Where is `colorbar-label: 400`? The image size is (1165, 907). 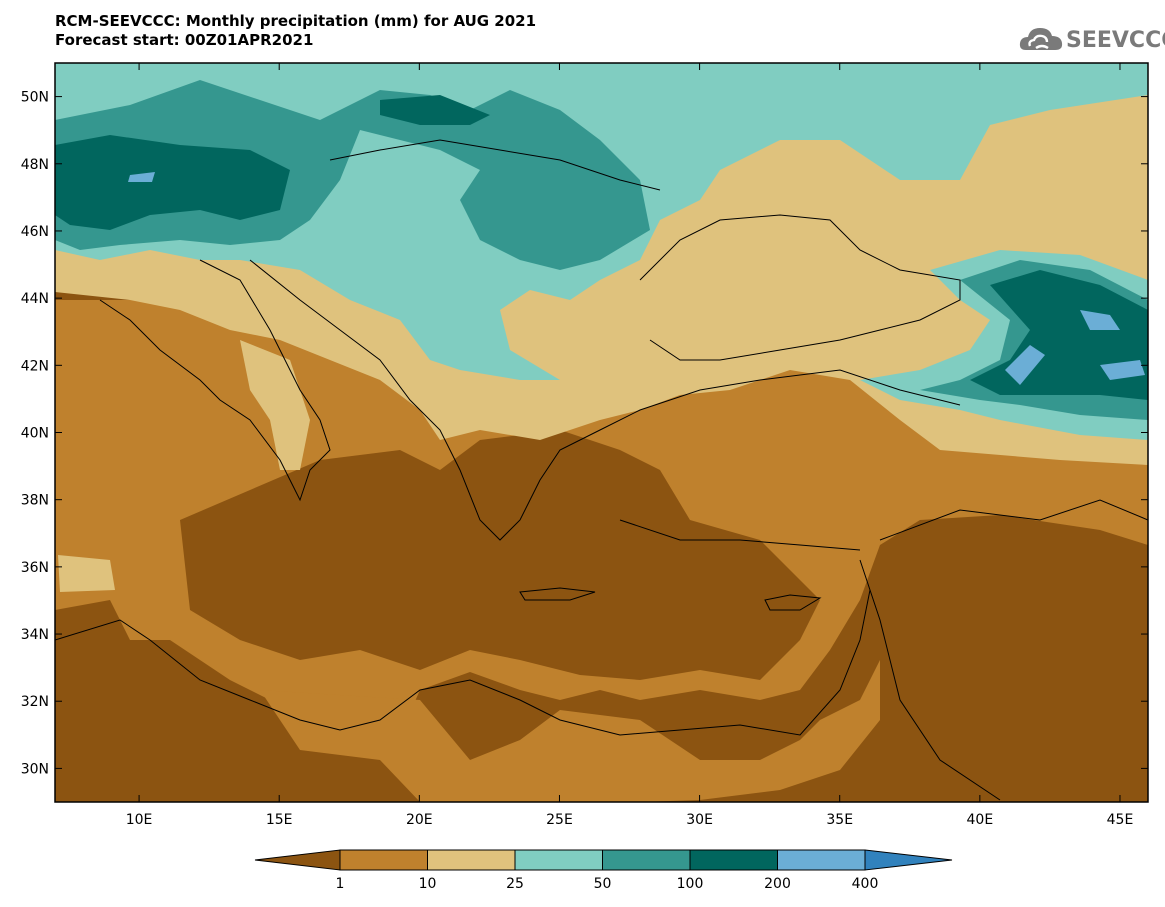 colorbar-label: 400 is located at coordinates (865, 884).